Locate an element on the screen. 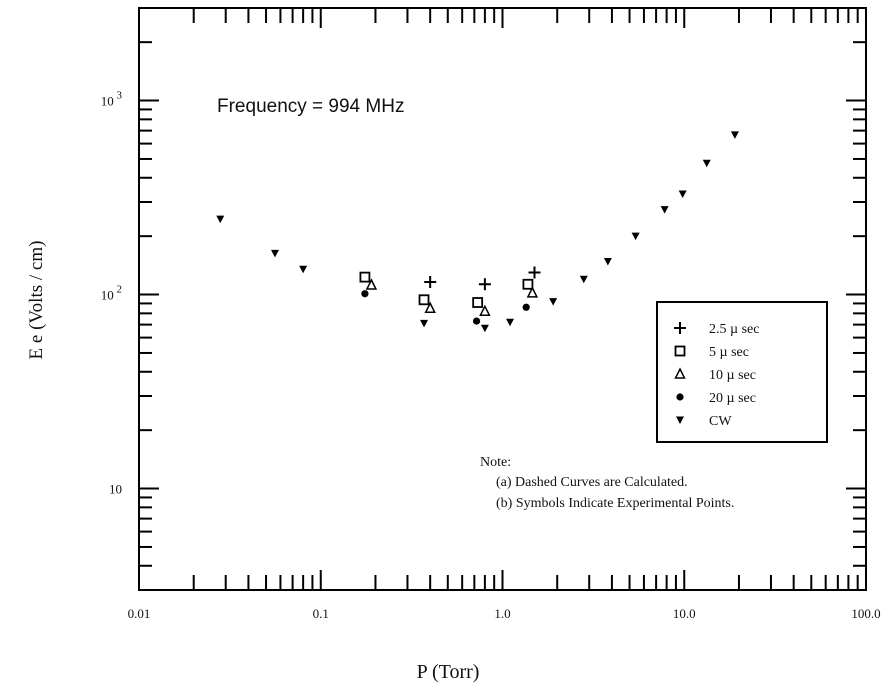 The image size is (896, 691). legend-marker-square is located at coordinates (680, 351).